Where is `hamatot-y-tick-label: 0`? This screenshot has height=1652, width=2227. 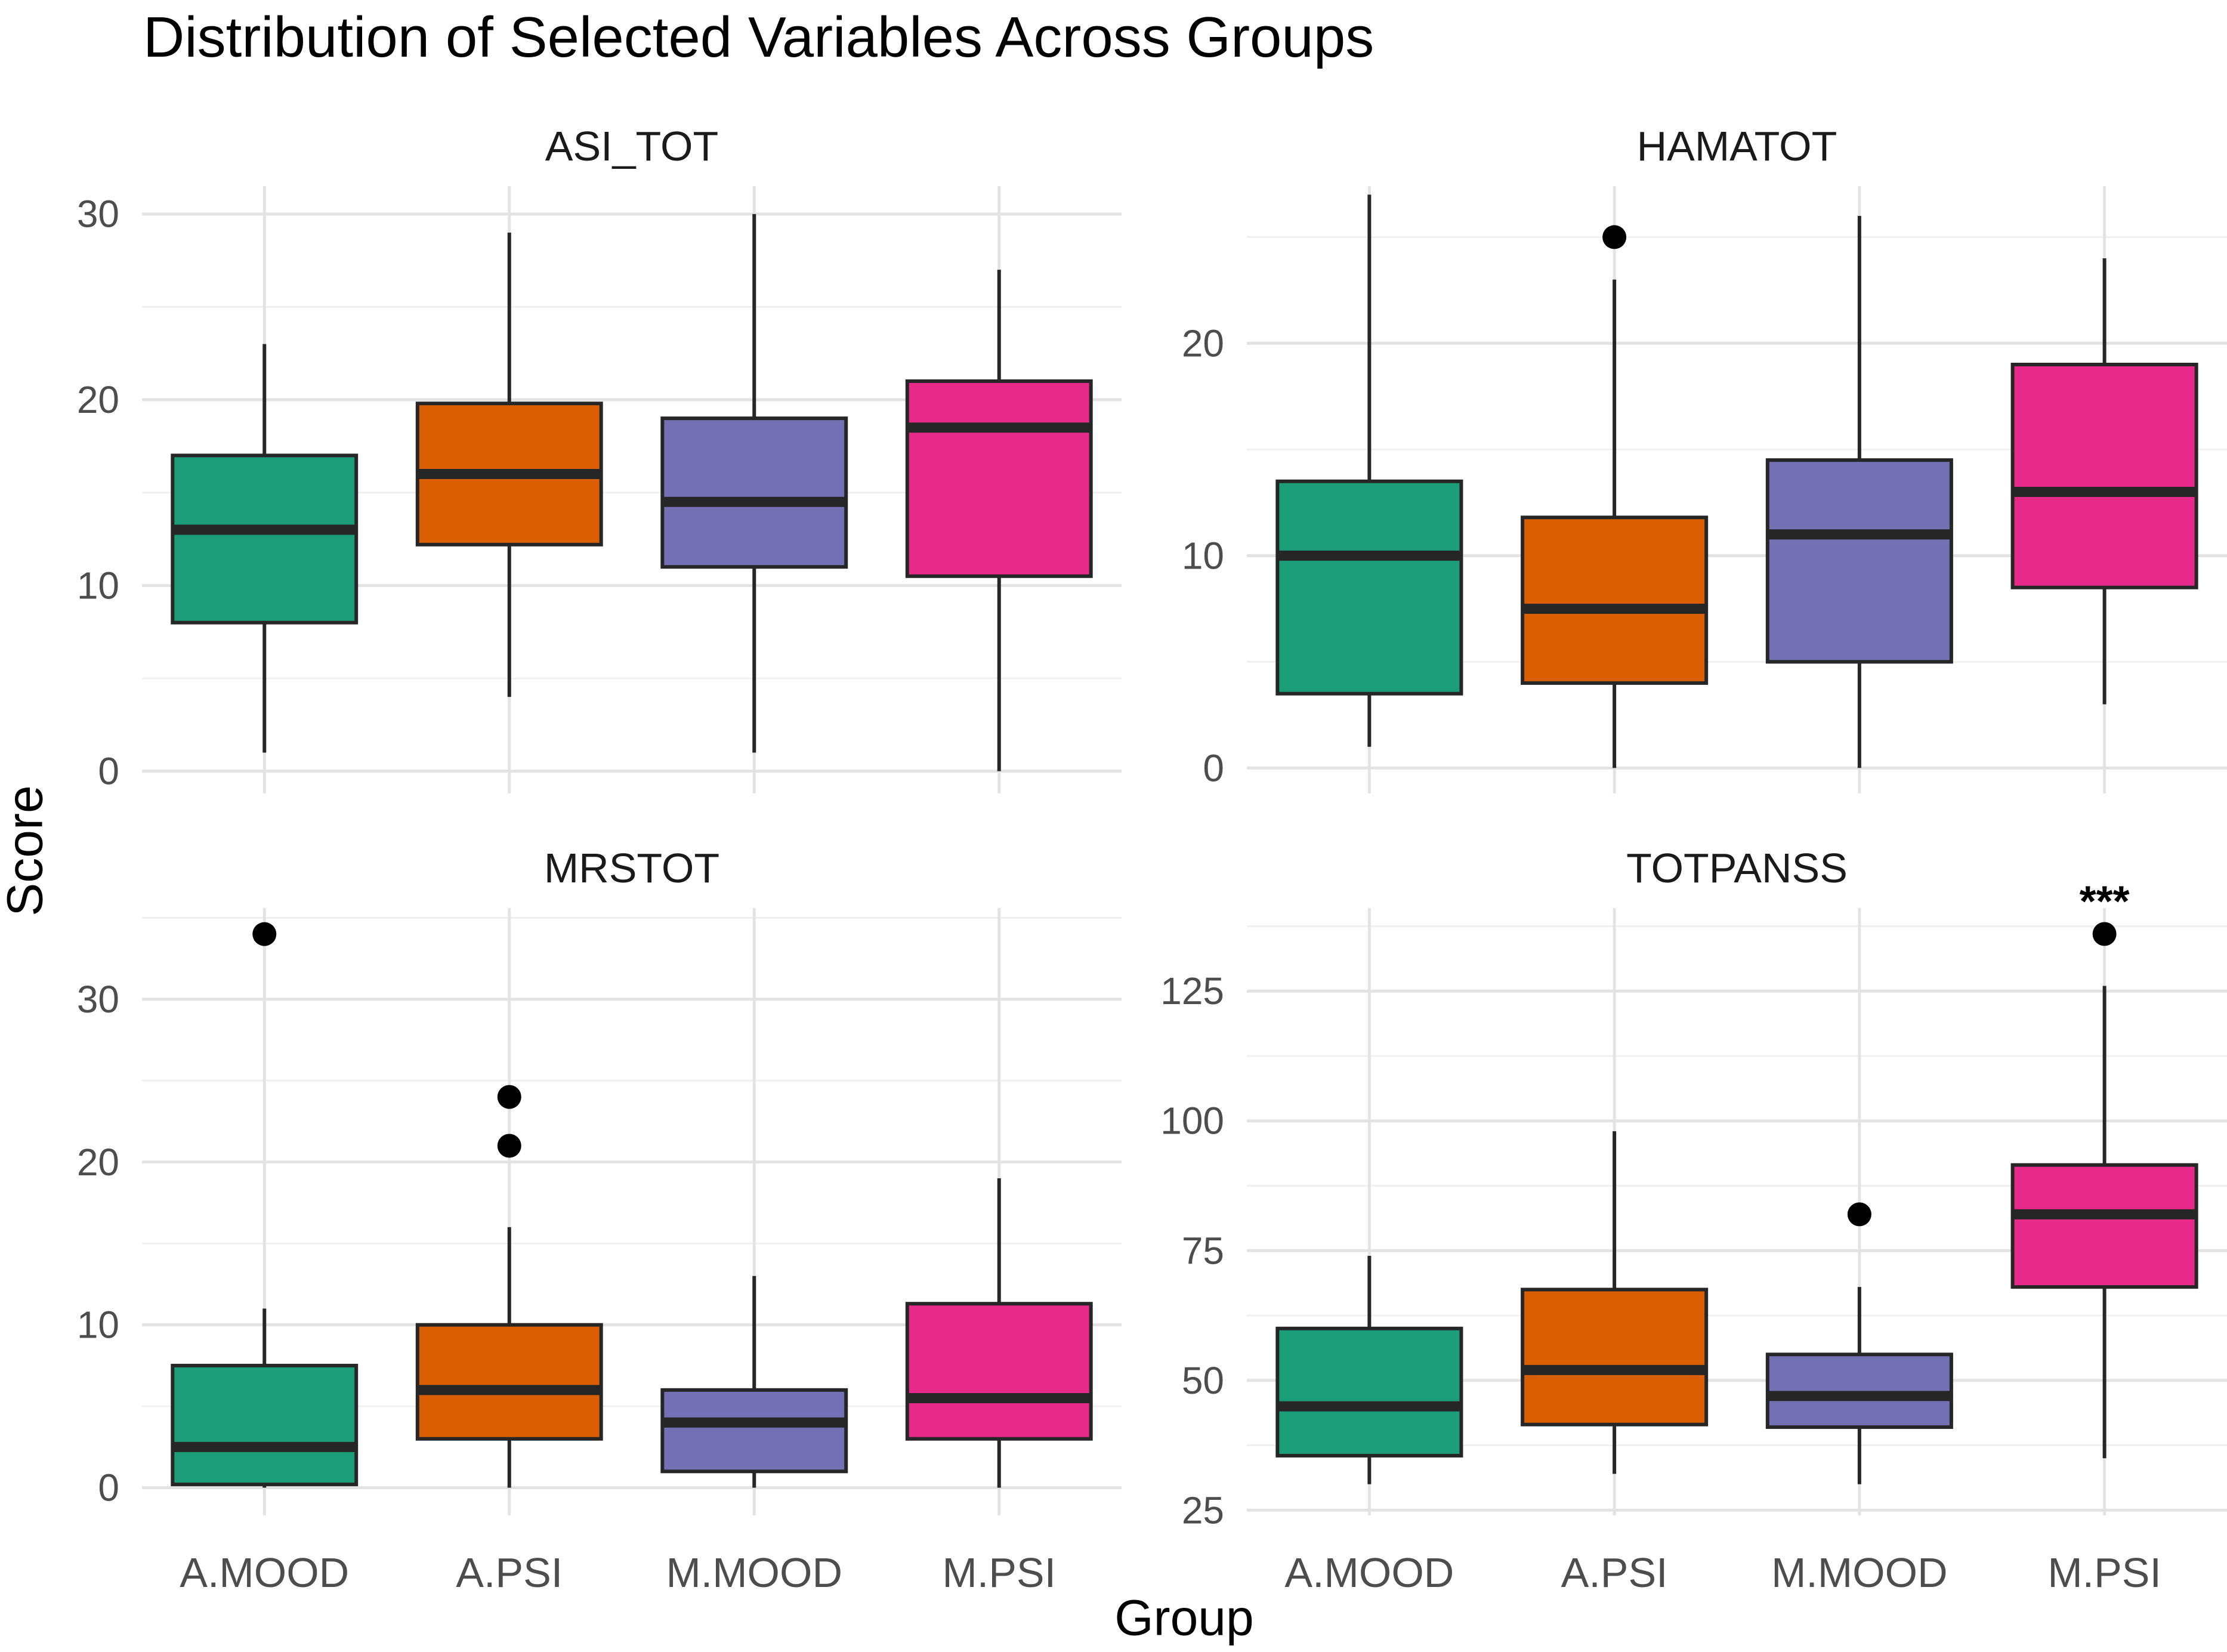
hamatot-y-tick-label: 0 is located at coordinates (1213, 767).